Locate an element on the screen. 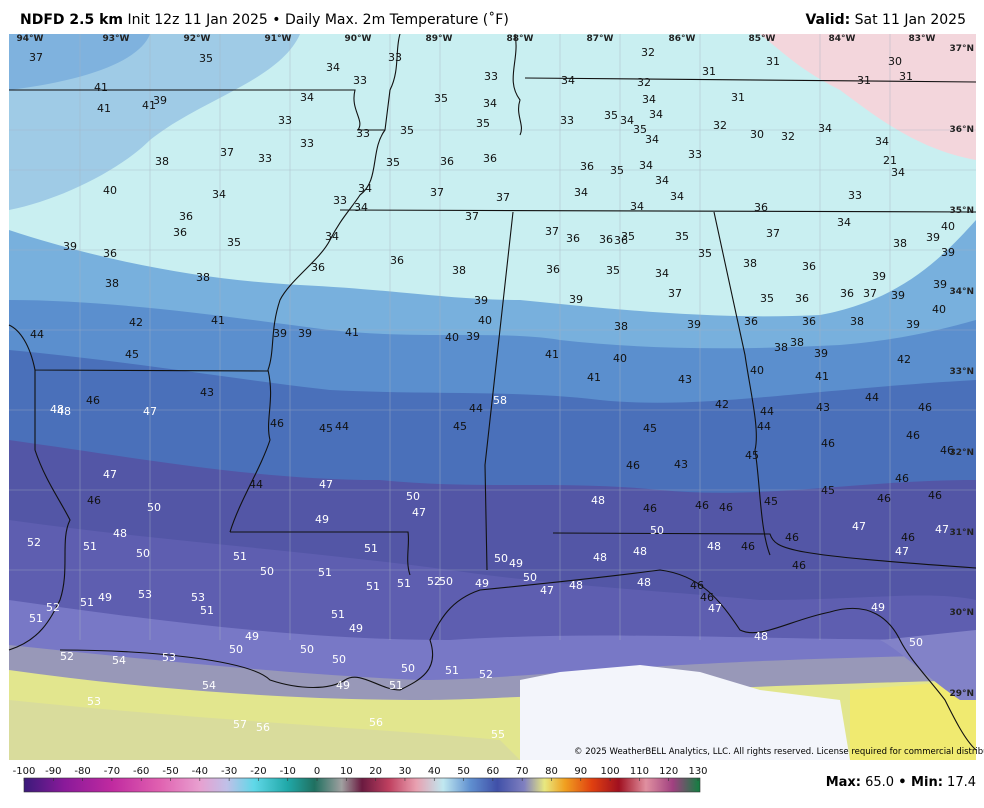  colorbar-tick-label: -100 is located at coordinates (24, 771).